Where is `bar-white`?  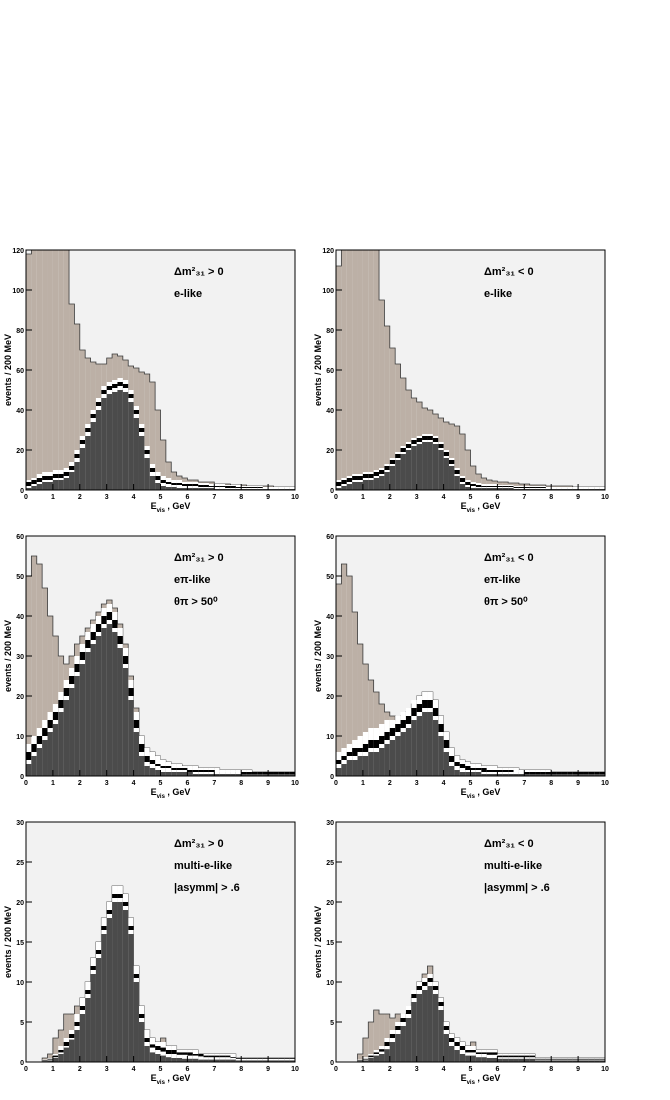 bar-white is located at coordinates (222, 1059).